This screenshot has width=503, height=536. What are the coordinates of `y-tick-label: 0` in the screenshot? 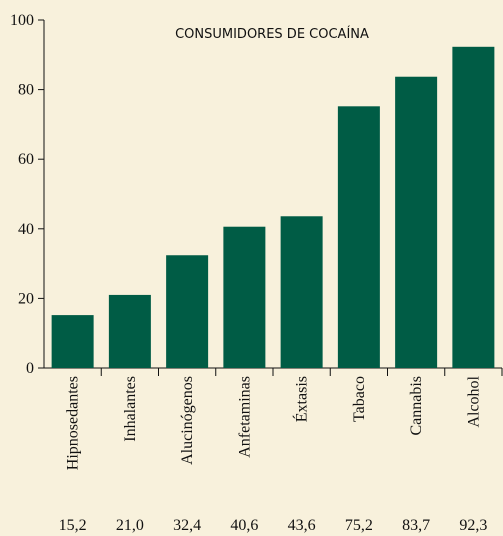 It's located at (30, 368).